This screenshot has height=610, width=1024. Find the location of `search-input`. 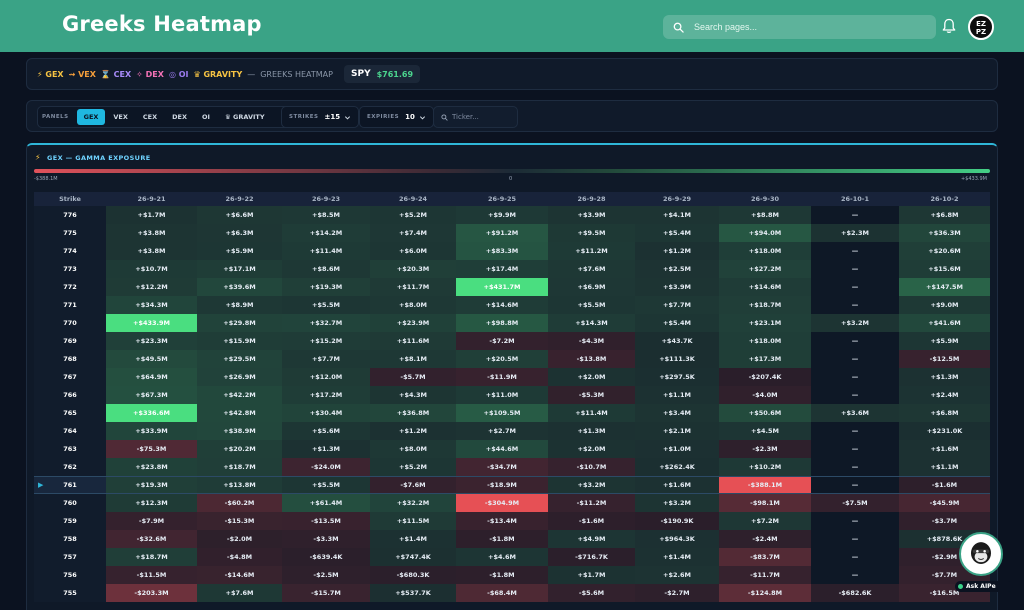

search-input is located at coordinates (804, 27).